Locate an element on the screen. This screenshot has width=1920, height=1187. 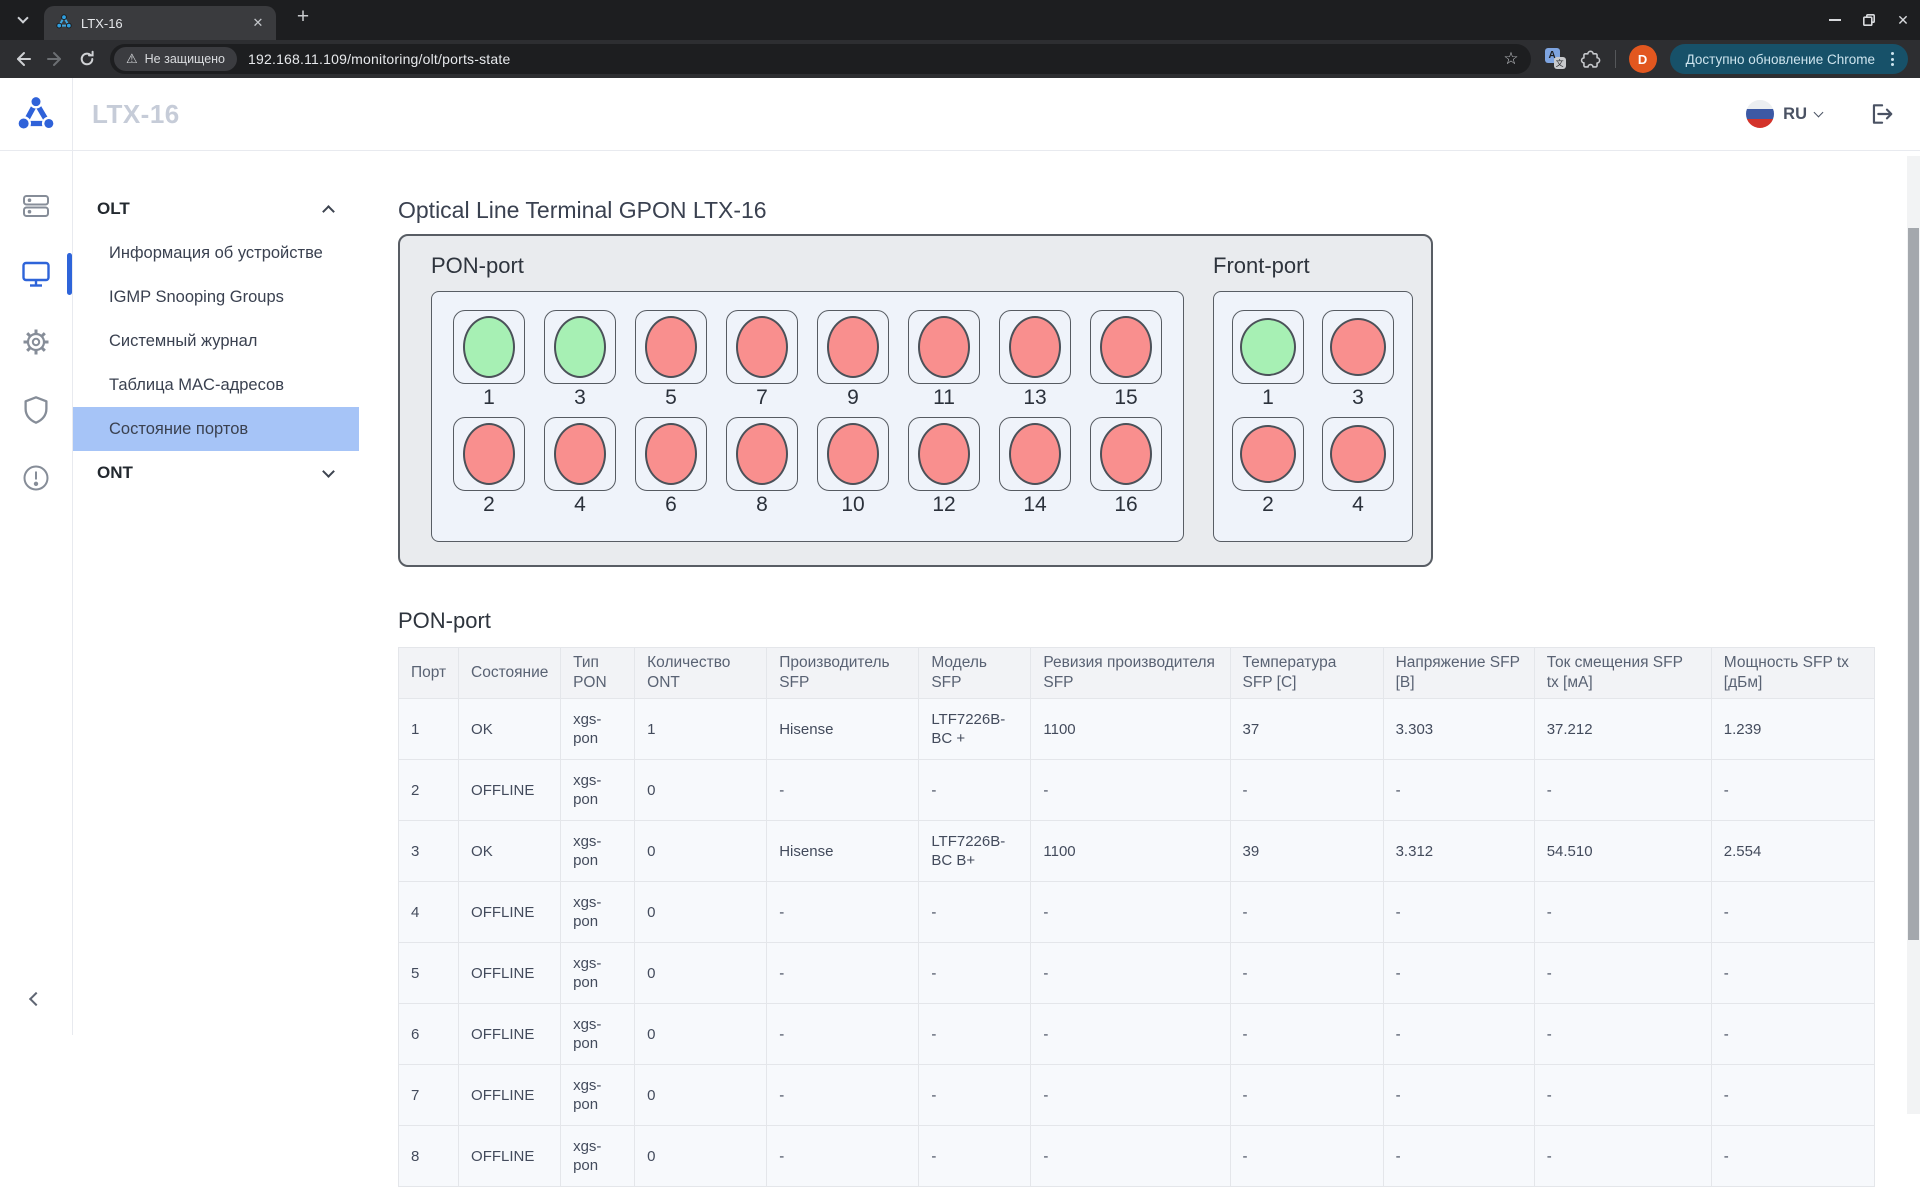
table-row: 2 OFFLINE xgs-pon 0- - - - - - - is located at coordinates (1136, 790).